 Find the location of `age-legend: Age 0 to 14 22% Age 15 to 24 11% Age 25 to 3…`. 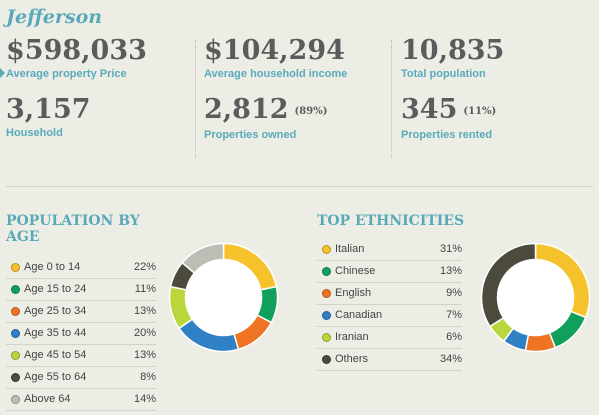

age-legend: Age 0 to 14 22% Age 15 to 24 11% Age 25 to 3… is located at coordinates (81, 334).